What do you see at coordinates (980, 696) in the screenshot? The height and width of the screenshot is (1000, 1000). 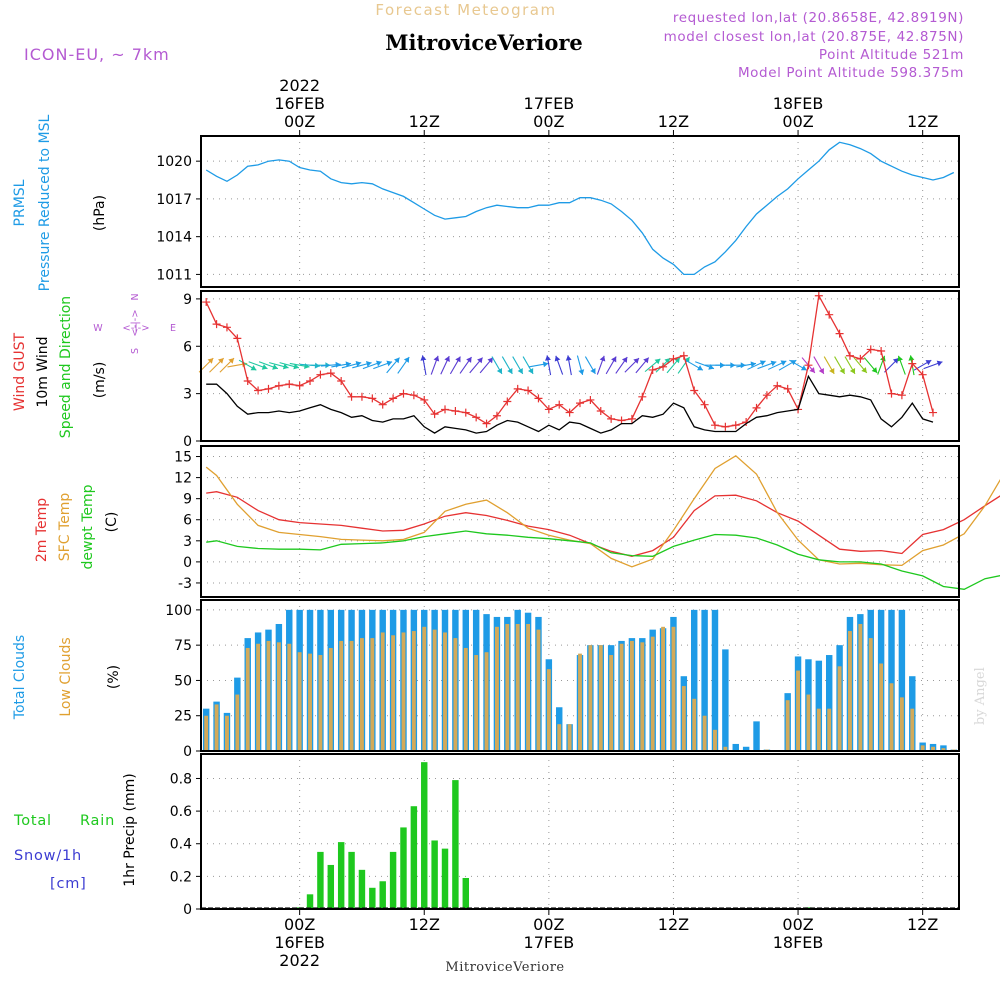 I see `credit-label: by Angel` at bounding box center [980, 696].